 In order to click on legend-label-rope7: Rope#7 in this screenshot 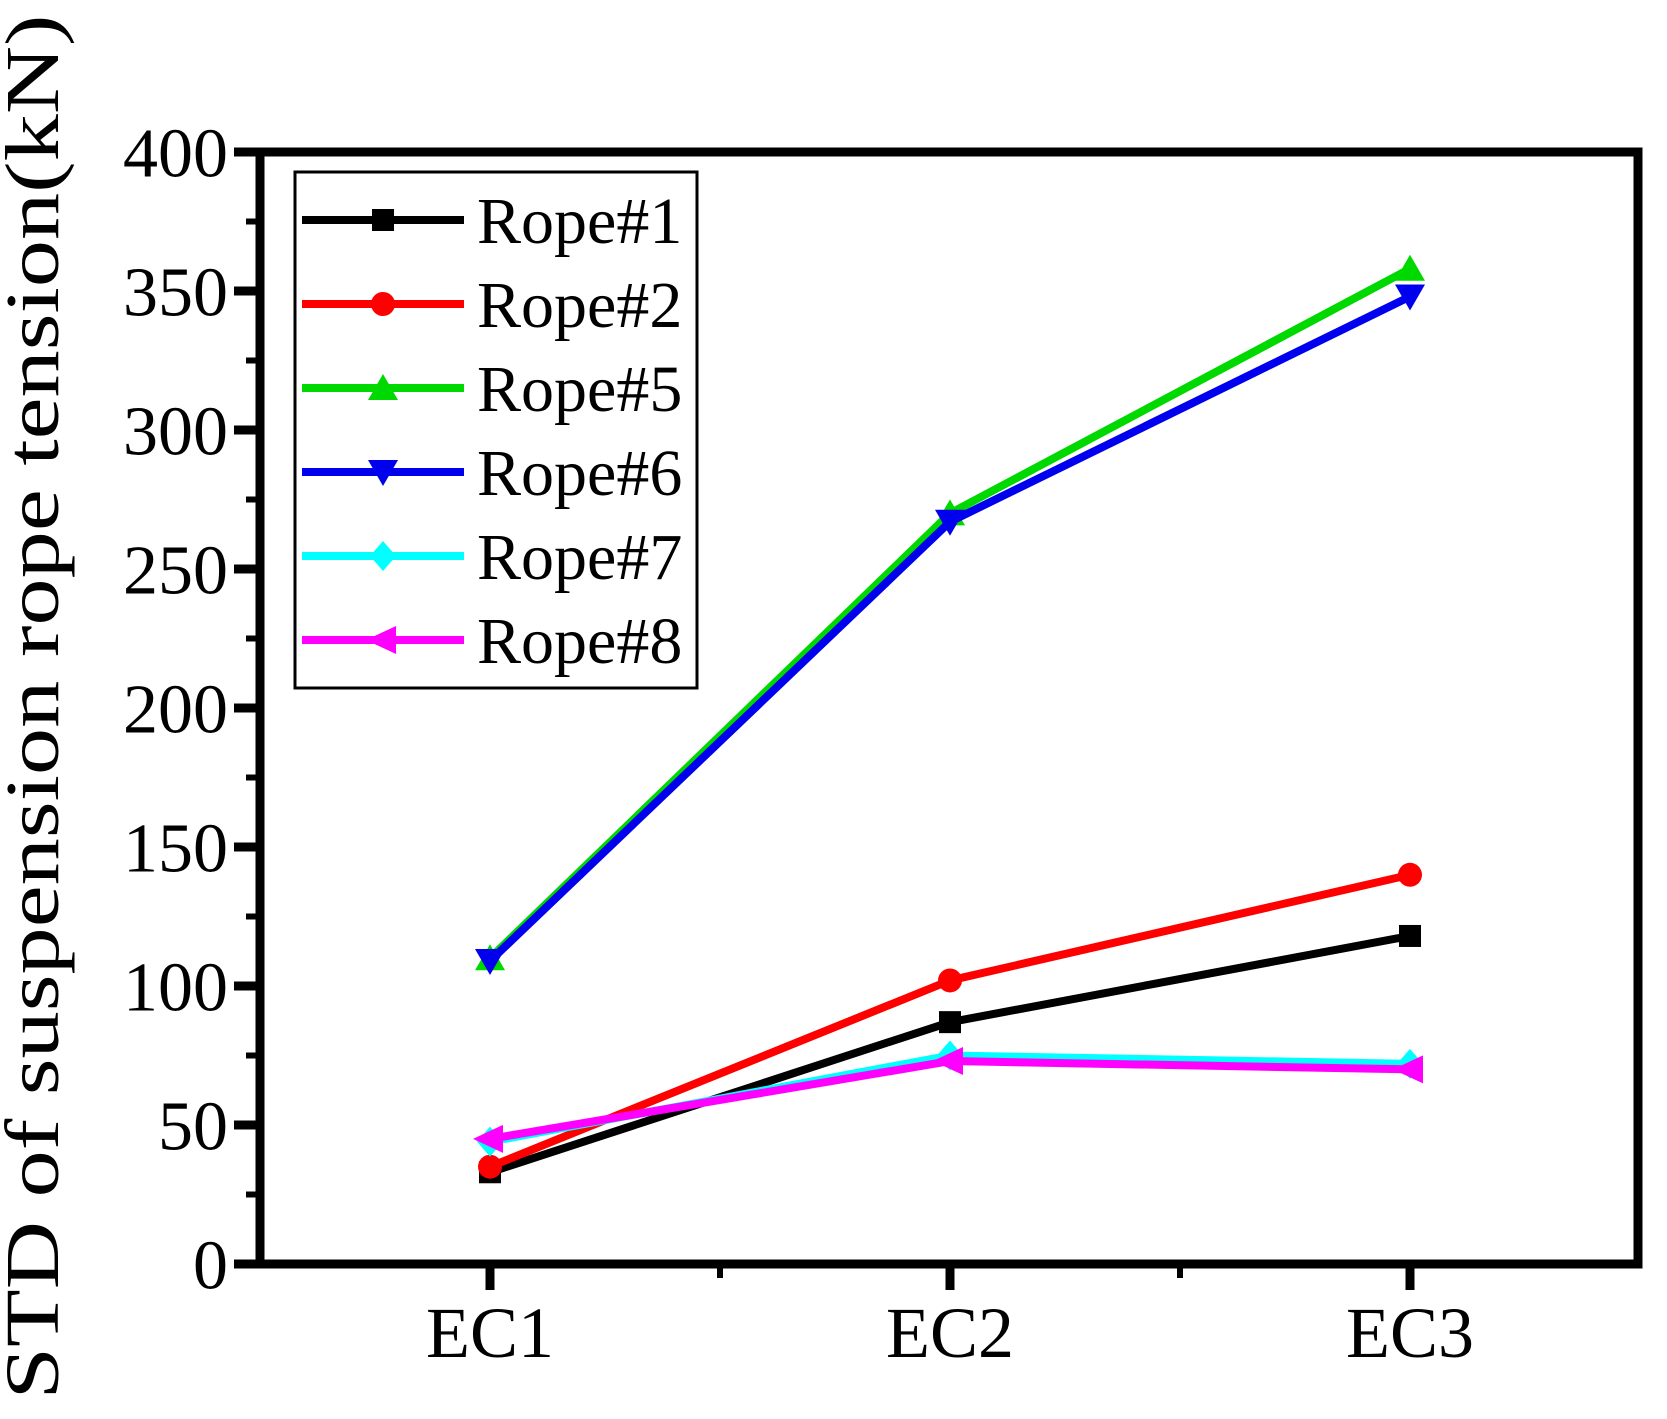, I will do `click(579, 557)`.